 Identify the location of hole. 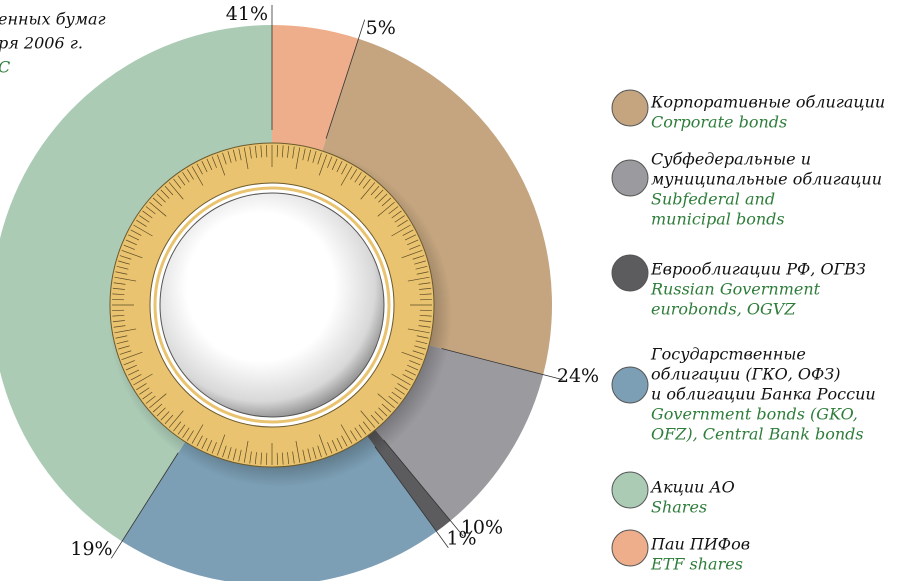
(272, 305).